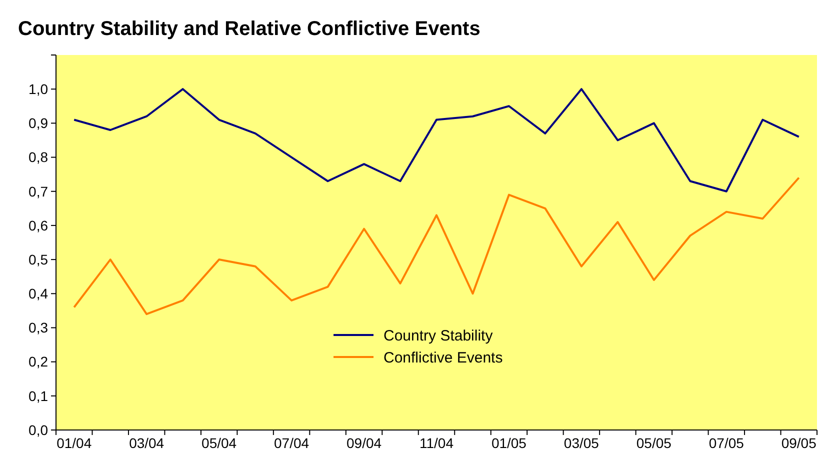 Image resolution: width=831 pixels, height=450 pixels. What do you see at coordinates (726, 442) in the screenshot?
I see `x-tick-label: 07/05` at bounding box center [726, 442].